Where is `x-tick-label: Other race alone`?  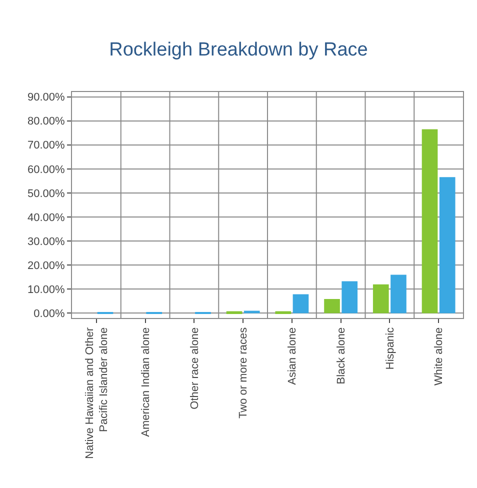
x-tick-label: Other race alone is located at coordinates (194, 368).